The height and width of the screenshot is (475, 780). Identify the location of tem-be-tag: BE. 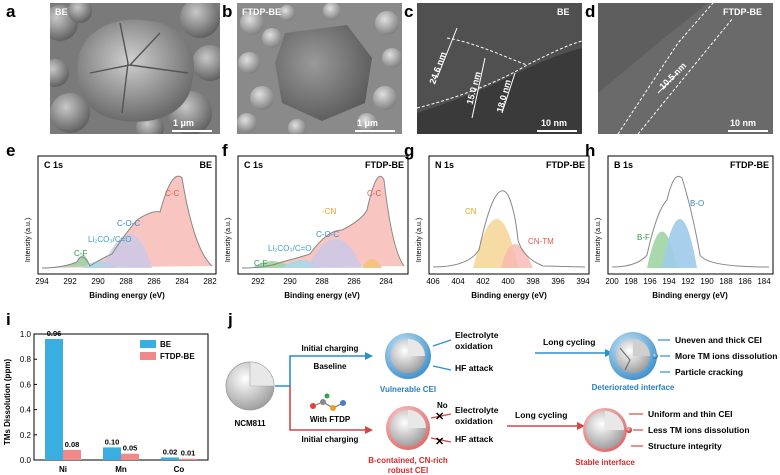
(563, 12).